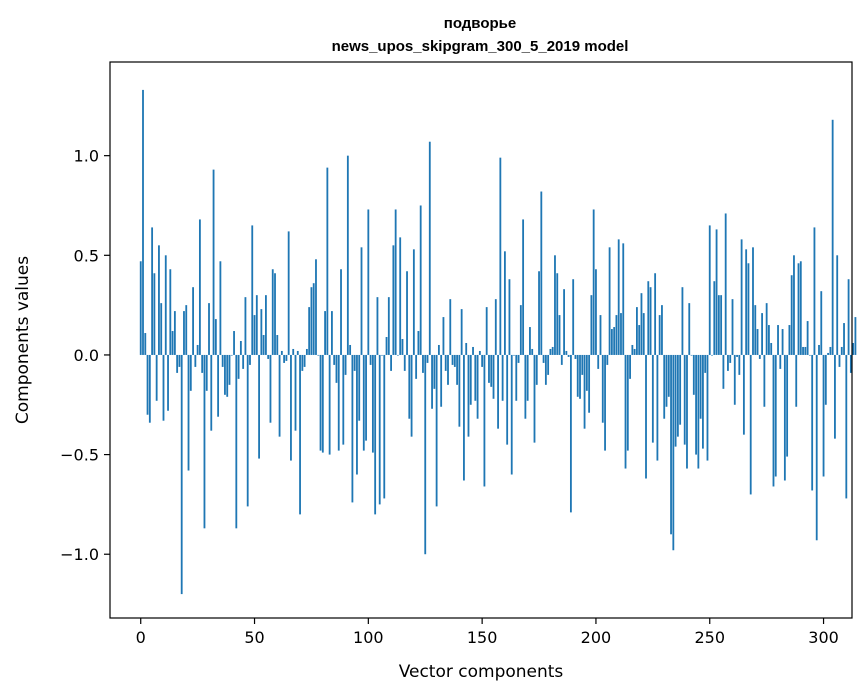 The height and width of the screenshot is (696, 867). What do you see at coordinates (709, 637) in the screenshot?
I see `x-tick-label-250: 250` at bounding box center [709, 637].